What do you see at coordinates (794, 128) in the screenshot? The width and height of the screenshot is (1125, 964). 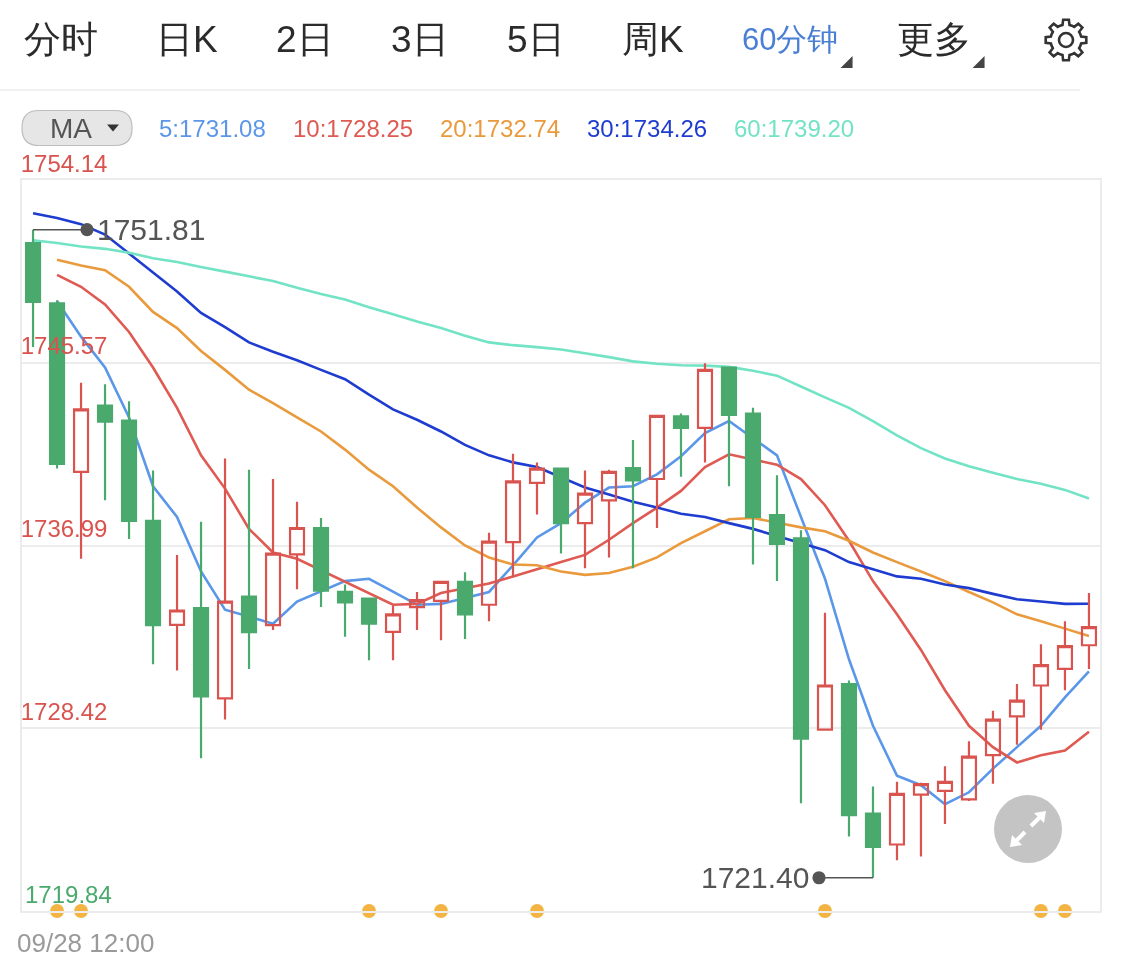 I see `text: 60:1739.20` at bounding box center [794, 128].